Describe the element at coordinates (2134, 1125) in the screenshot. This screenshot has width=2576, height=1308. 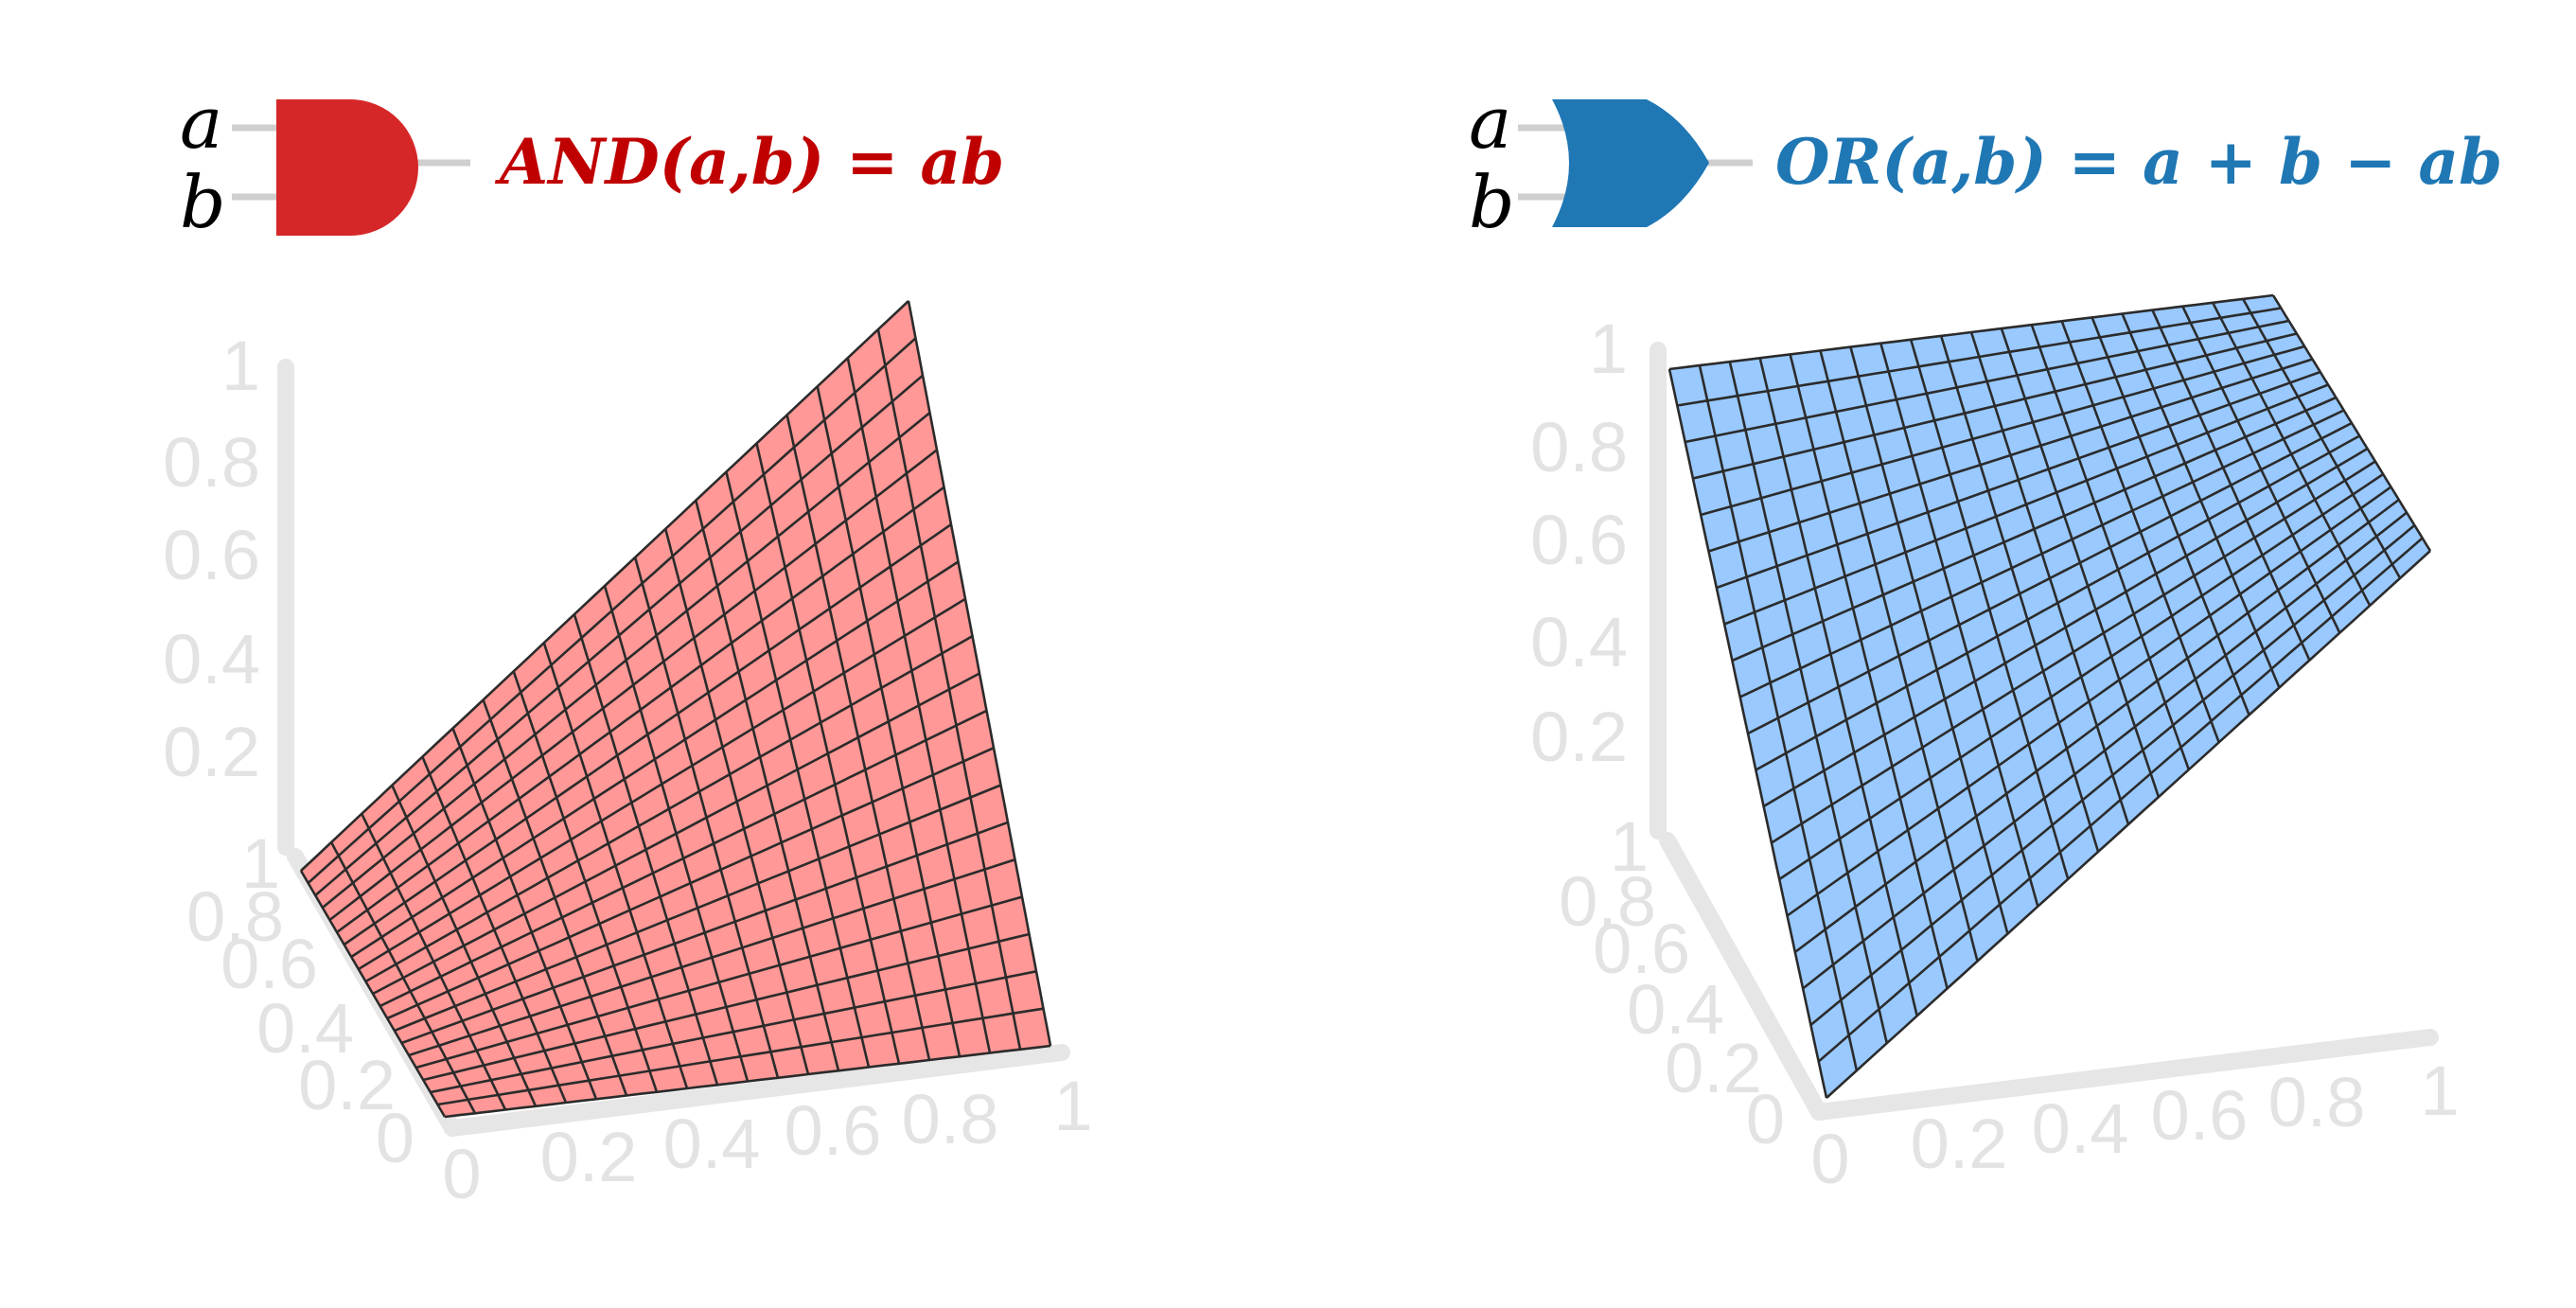
I see `or-x-ticks: 0 0.2 0.4 0.6 0.8 1` at that location.